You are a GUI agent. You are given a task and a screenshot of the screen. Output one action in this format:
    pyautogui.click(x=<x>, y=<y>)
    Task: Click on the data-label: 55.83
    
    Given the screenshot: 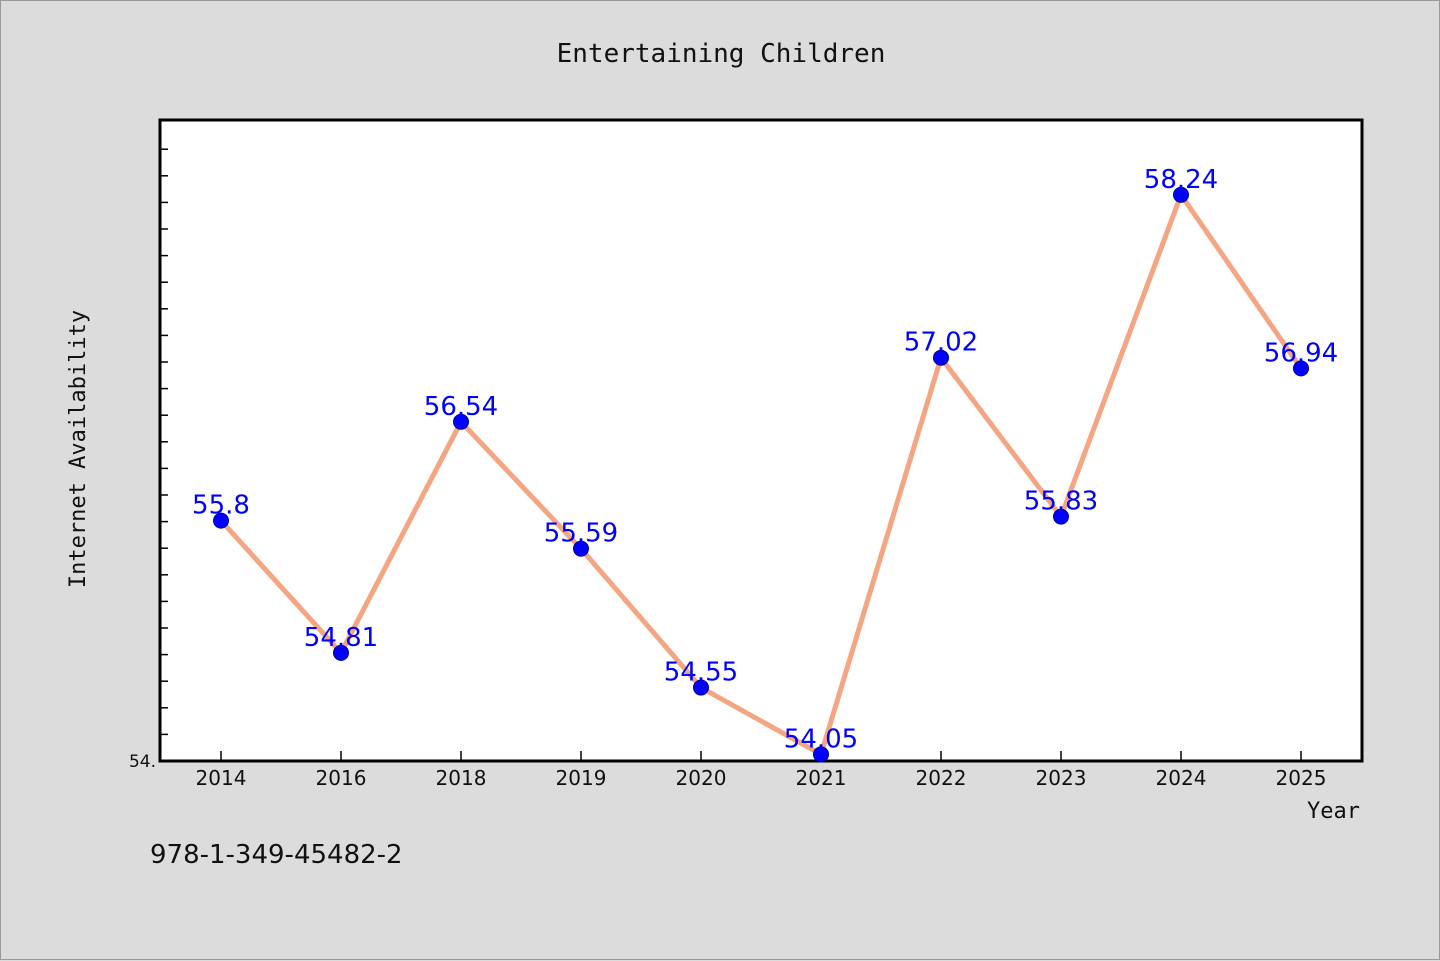 What is the action you would take?
    pyautogui.click(x=1061, y=502)
    